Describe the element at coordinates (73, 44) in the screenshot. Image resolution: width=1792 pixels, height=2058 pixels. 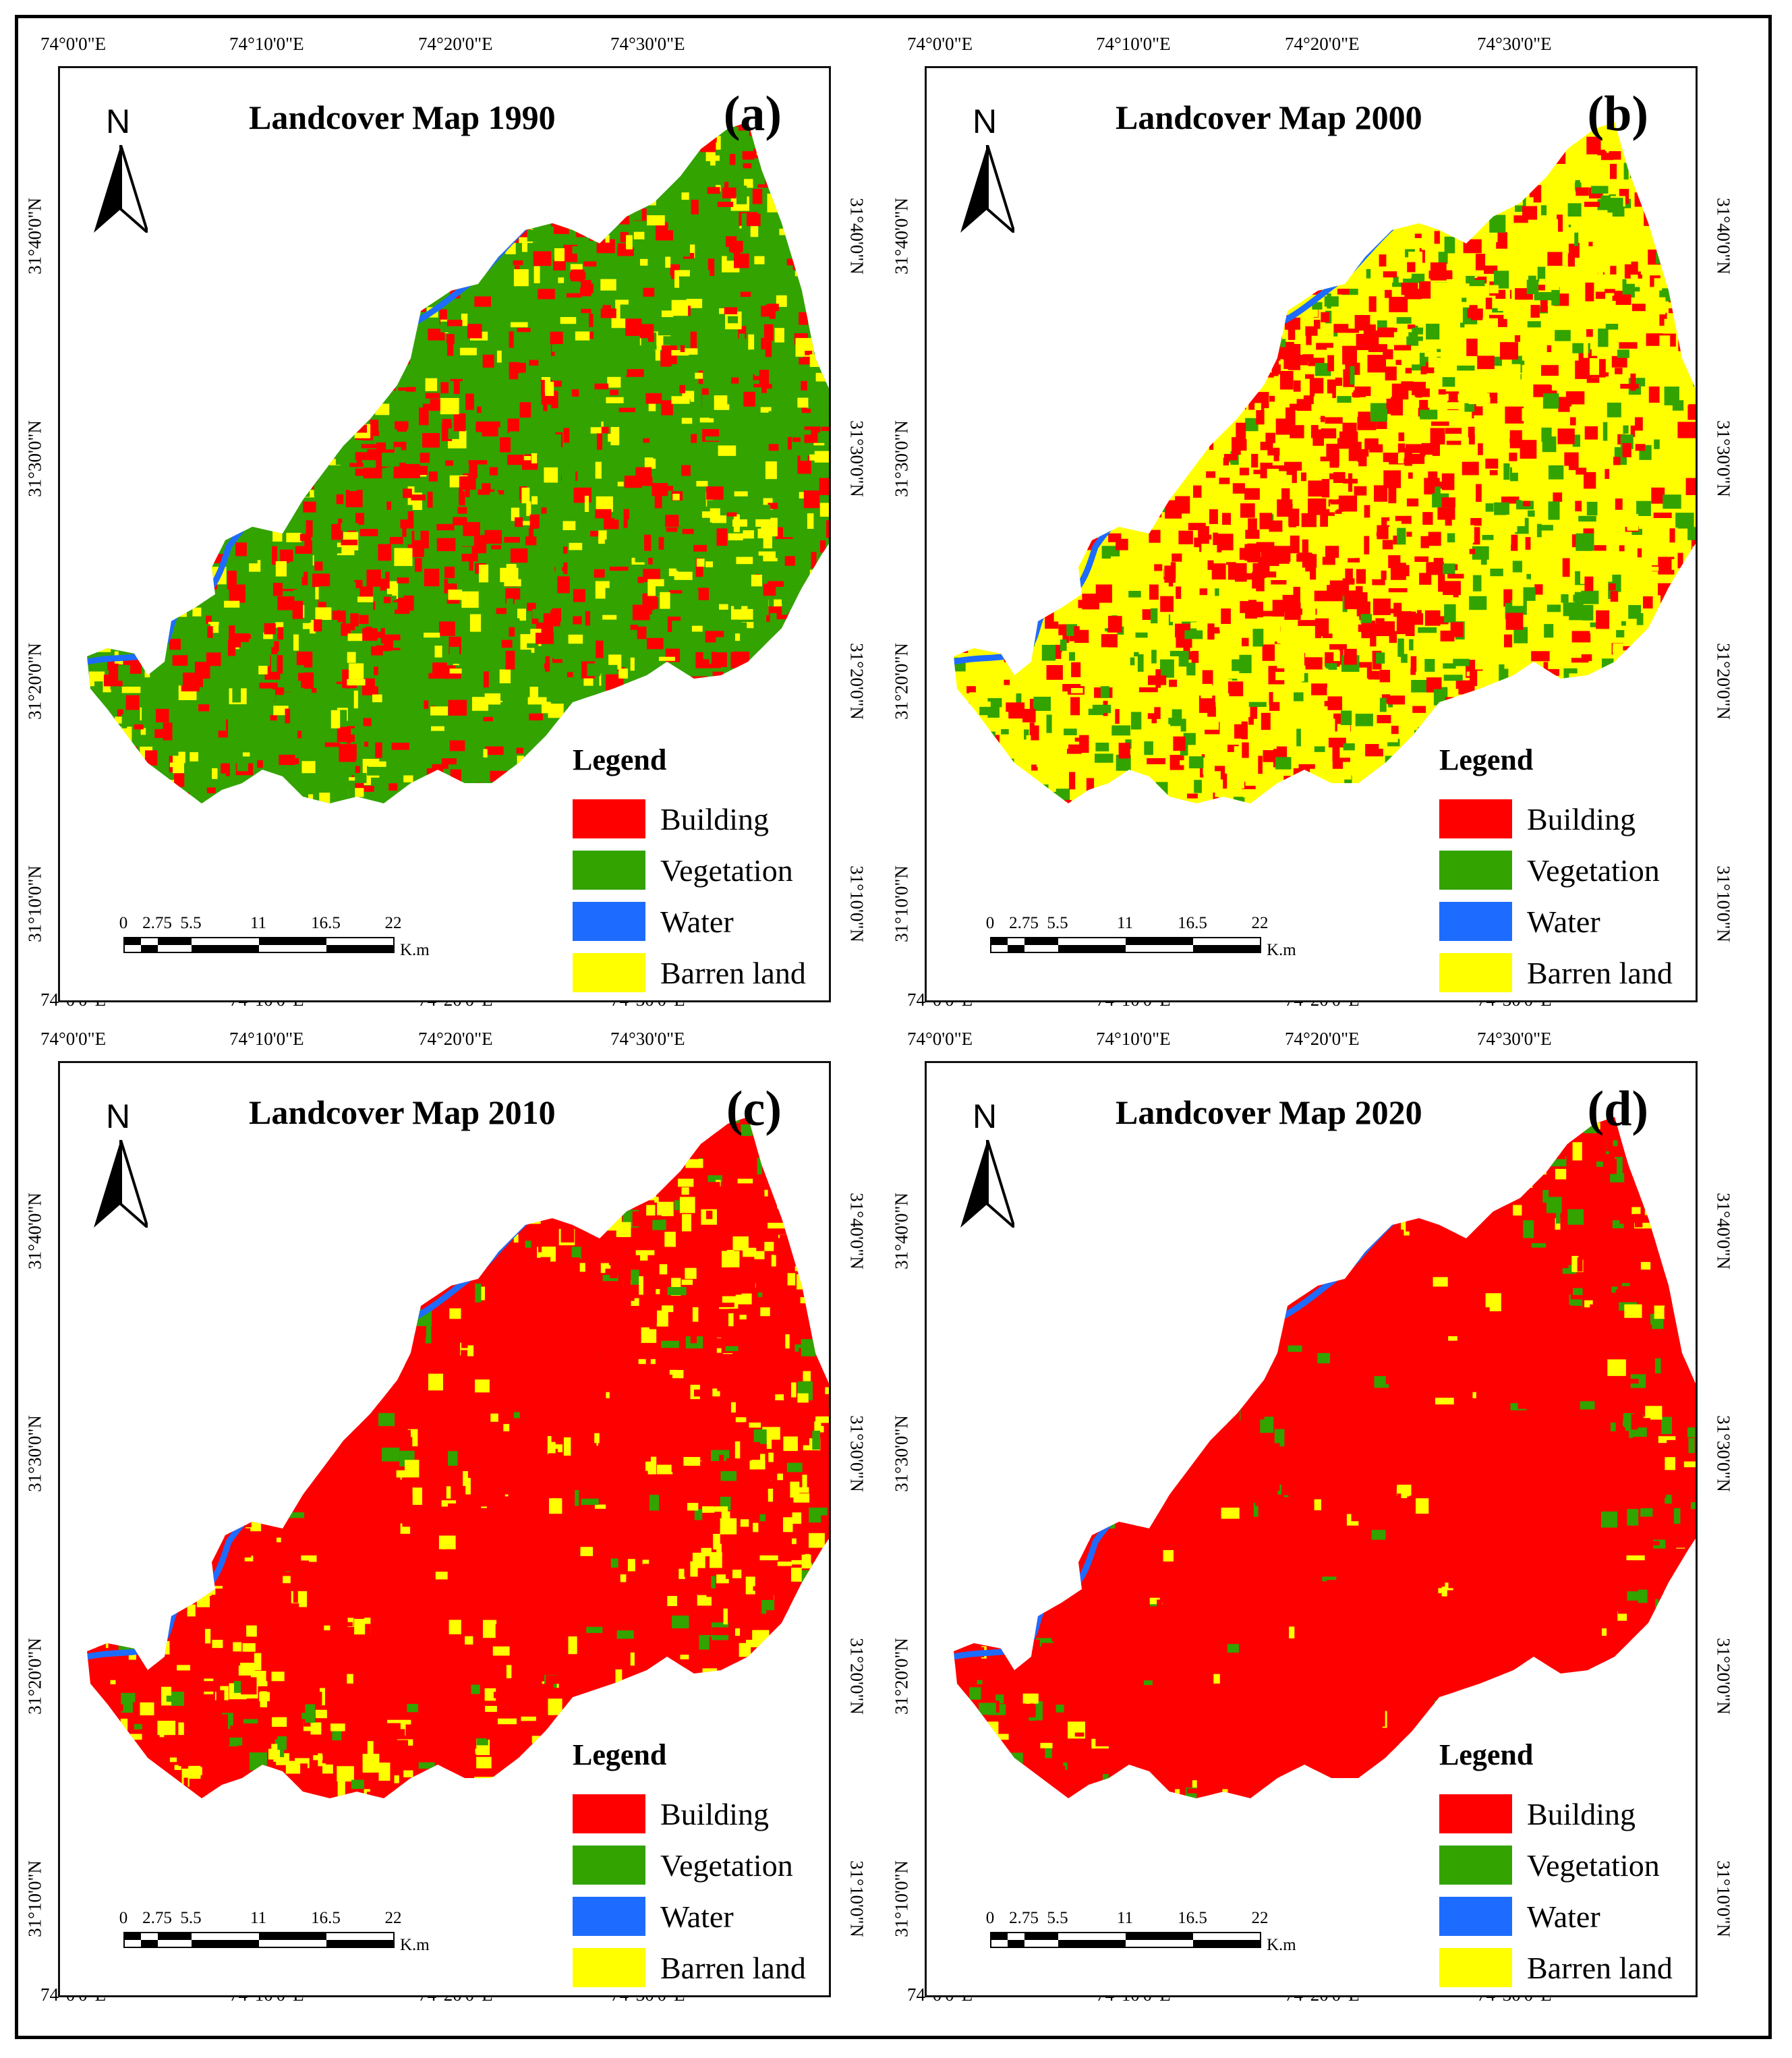
I see `longitude-tick-top: 74°0'0"E` at that location.